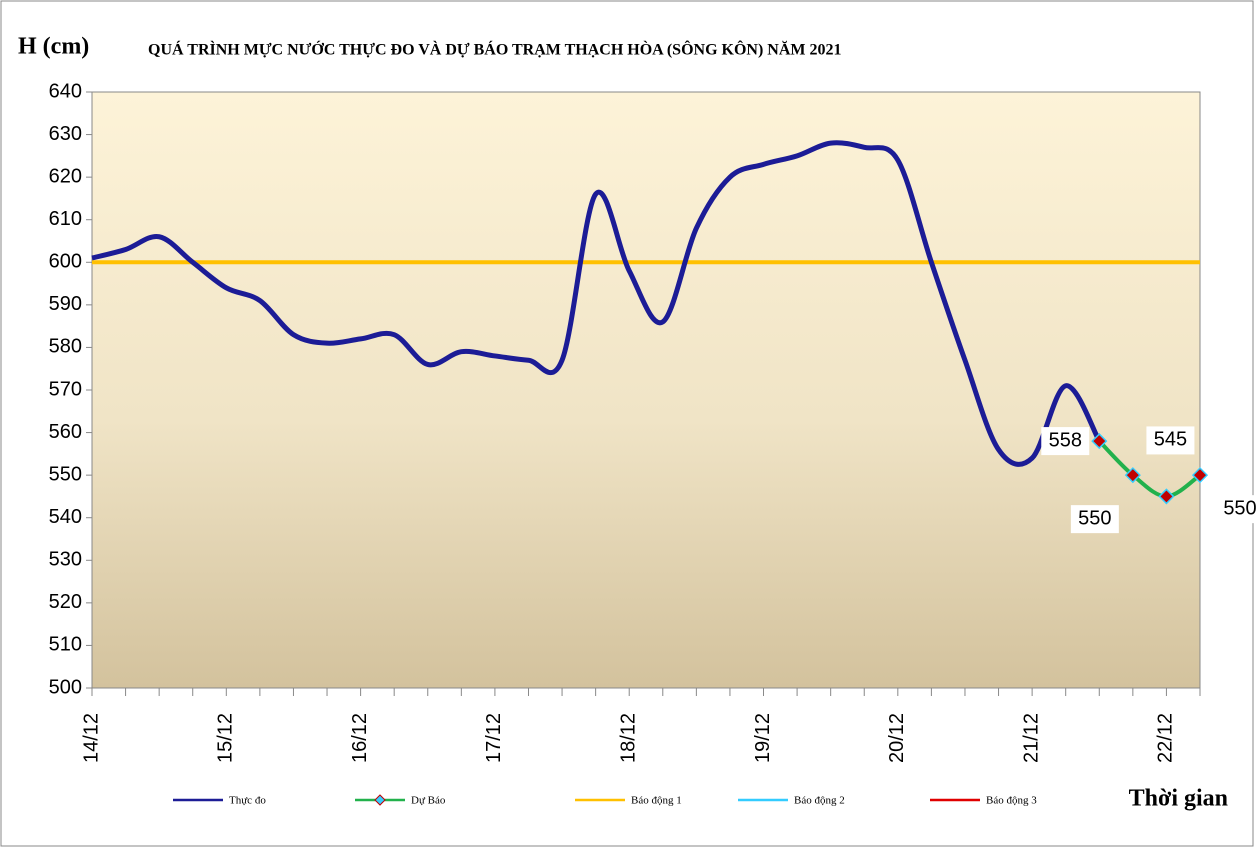 The height and width of the screenshot is (854, 1256). I want to click on y-tick-label: 590, so click(65, 304).